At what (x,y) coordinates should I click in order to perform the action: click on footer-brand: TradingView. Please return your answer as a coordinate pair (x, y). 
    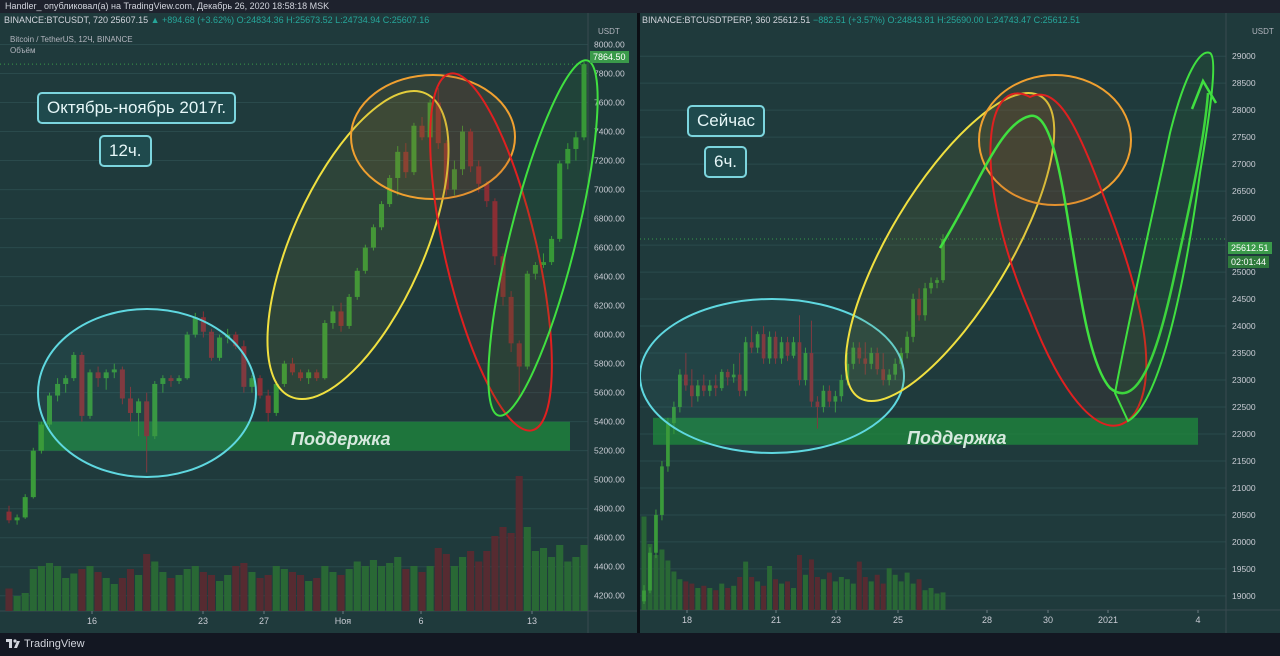
    Looking at the image, I should click on (54, 644).